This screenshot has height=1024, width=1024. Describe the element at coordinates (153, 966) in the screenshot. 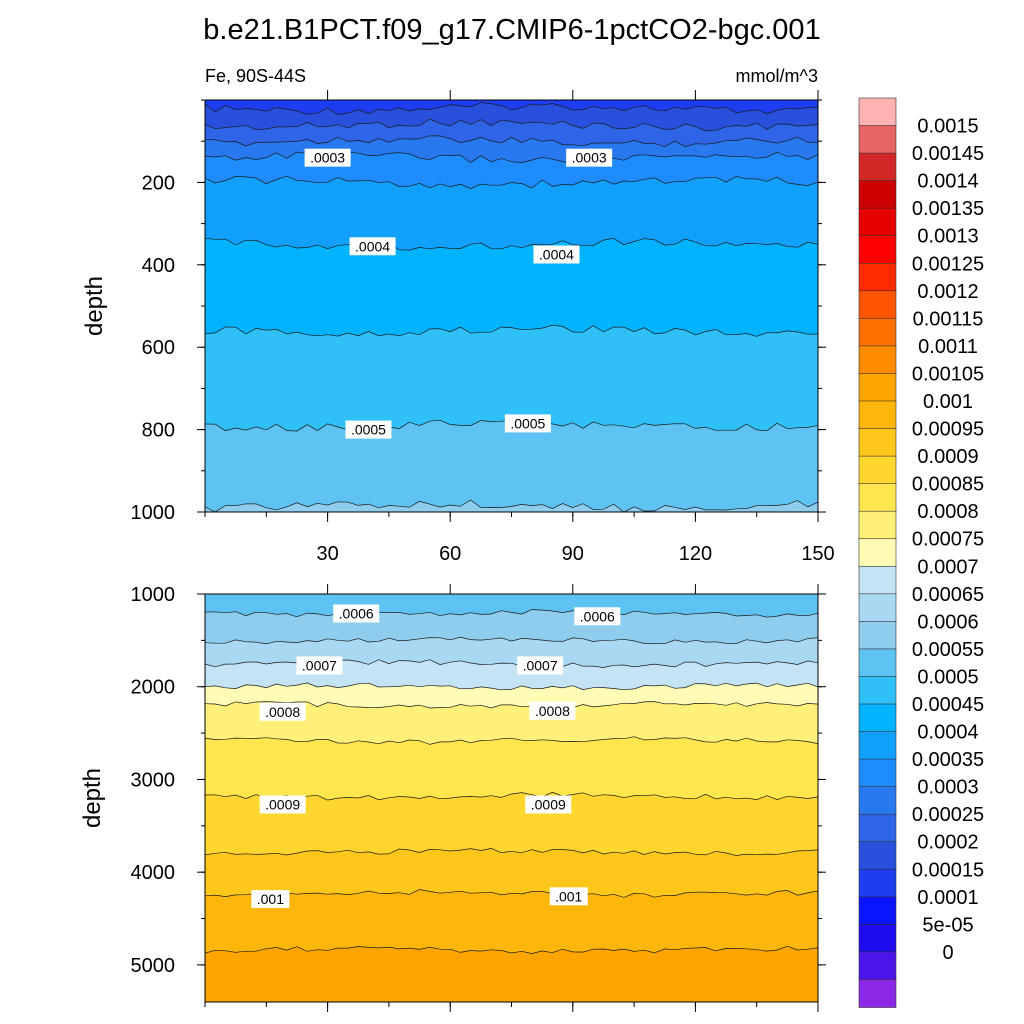

I see `lower-ytick-label: 5000` at that location.